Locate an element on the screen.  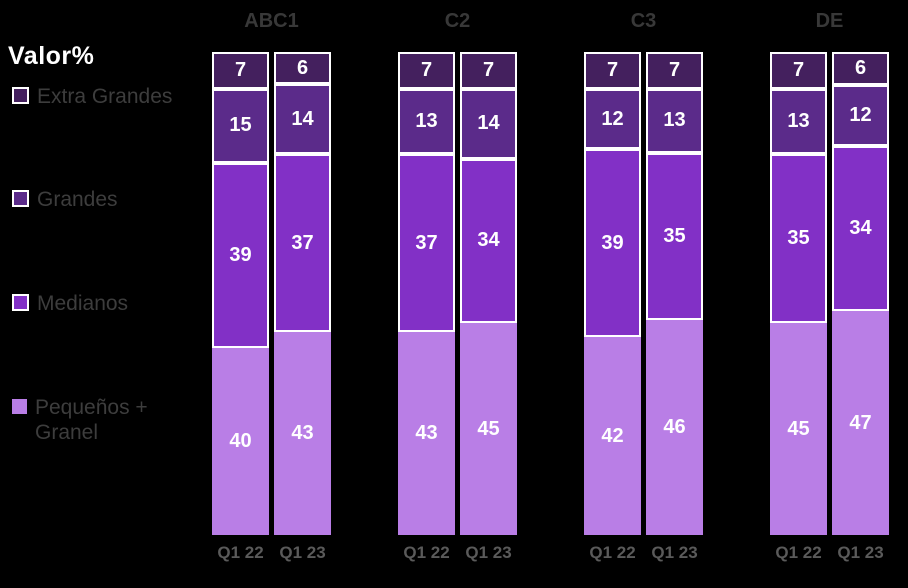
stacked-bar: 7 13 35 45 is located at coordinates (798, 293).